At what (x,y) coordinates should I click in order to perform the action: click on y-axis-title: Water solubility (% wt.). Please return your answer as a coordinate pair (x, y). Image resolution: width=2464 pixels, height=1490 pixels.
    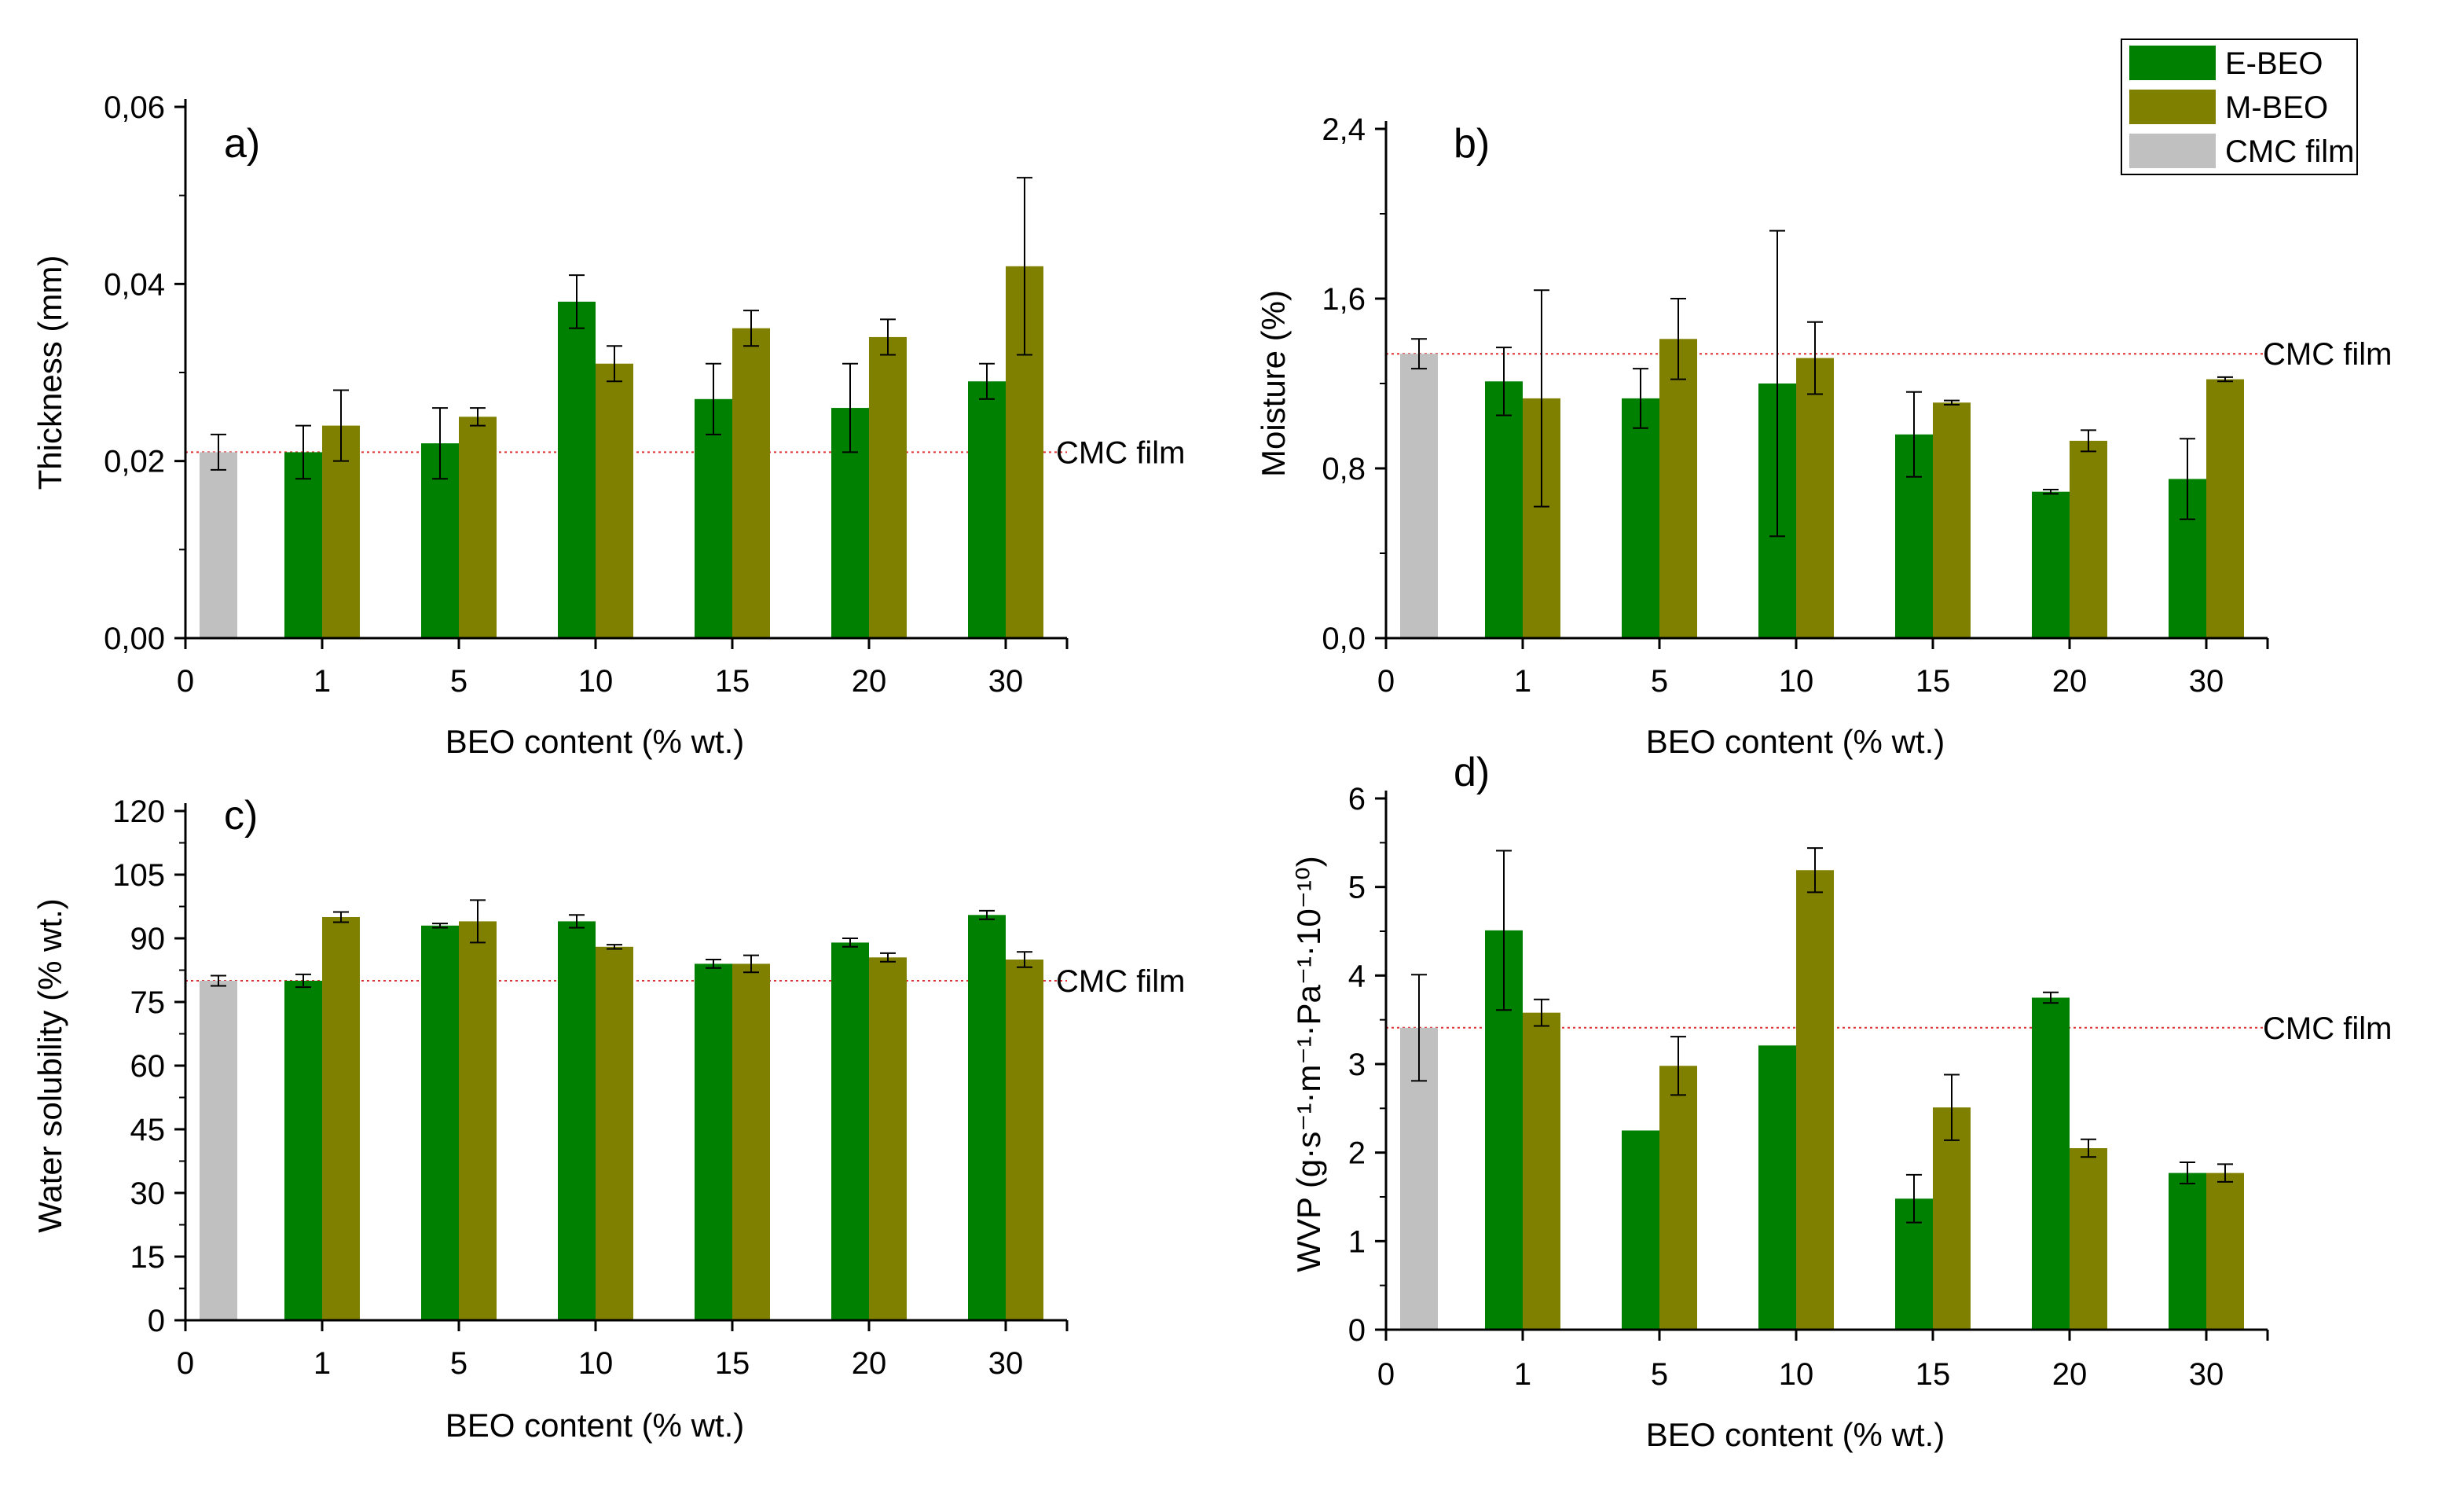
    Looking at the image, I should click on (49, 1065).